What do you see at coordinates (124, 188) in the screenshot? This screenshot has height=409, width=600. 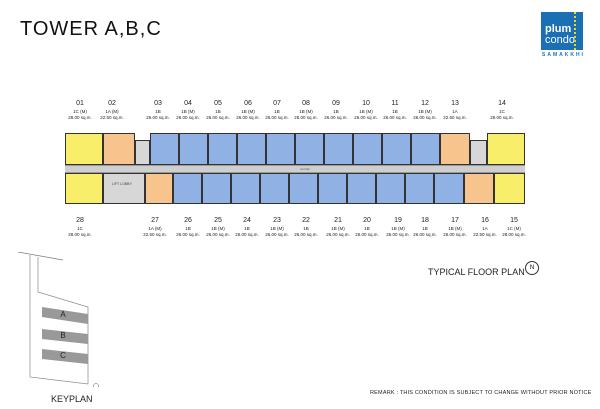 I see `lift-lobby` at bounding box center [124, 188].